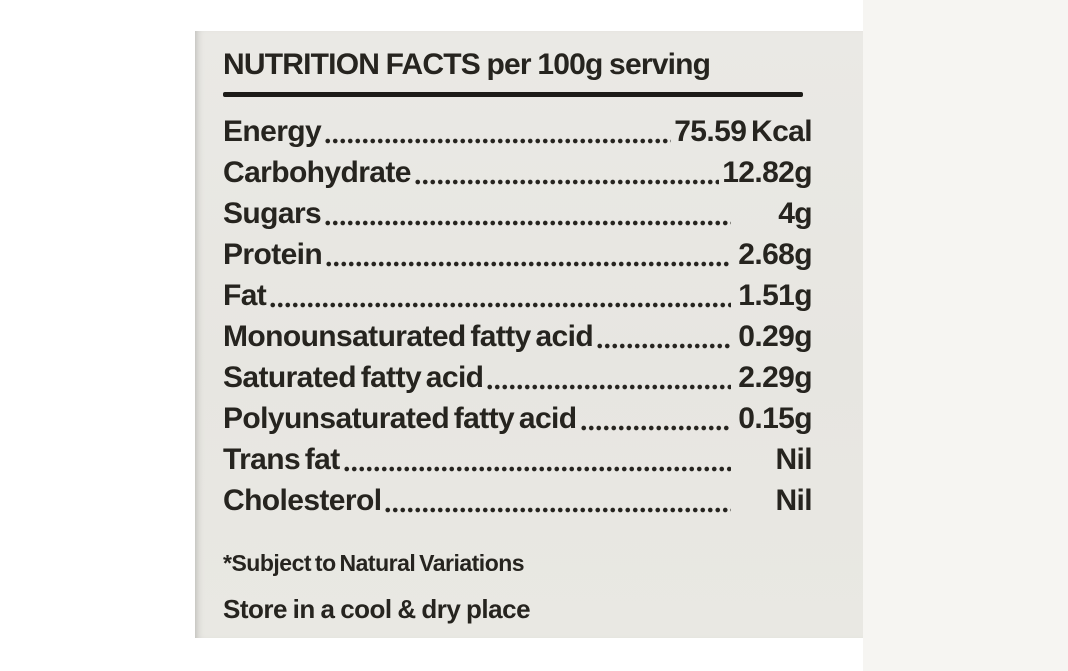 The image size is (1068, 671). I want to click on nutrition-row-sugars: Sugars 4g, so click(518, 213).